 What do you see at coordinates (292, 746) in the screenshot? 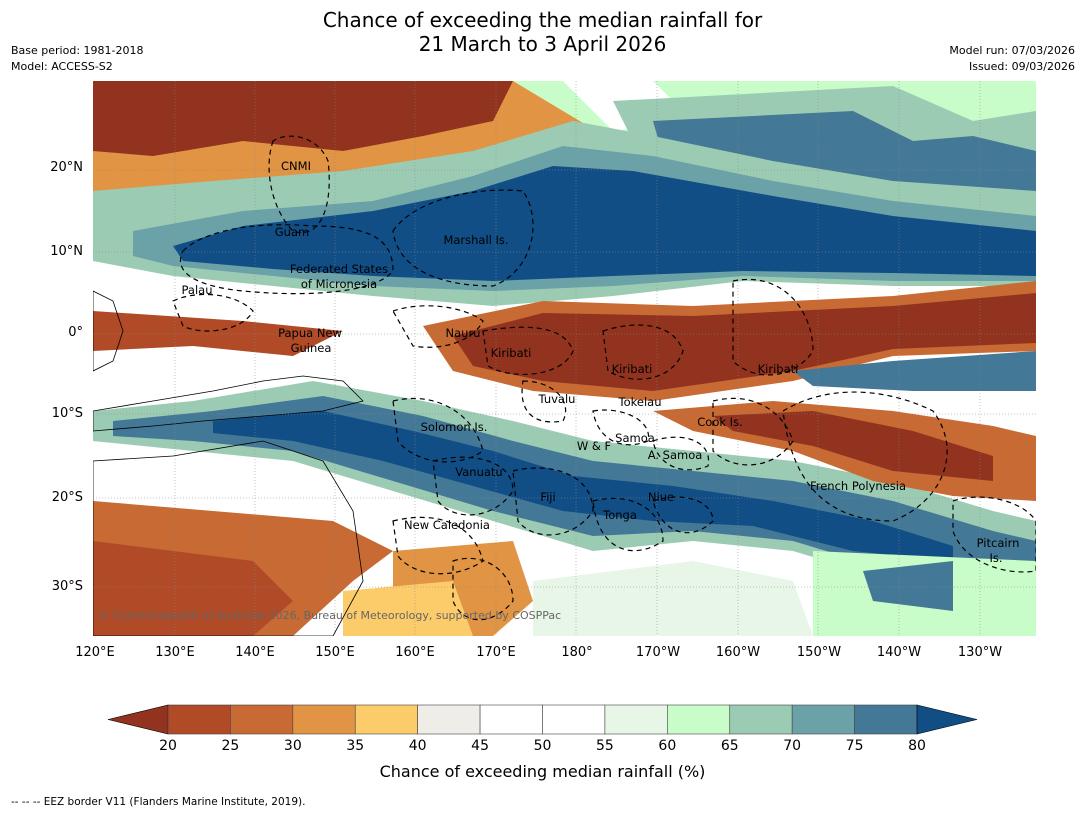
I see `colorbar-tick-label: 30` at bounding box center [292, 746].